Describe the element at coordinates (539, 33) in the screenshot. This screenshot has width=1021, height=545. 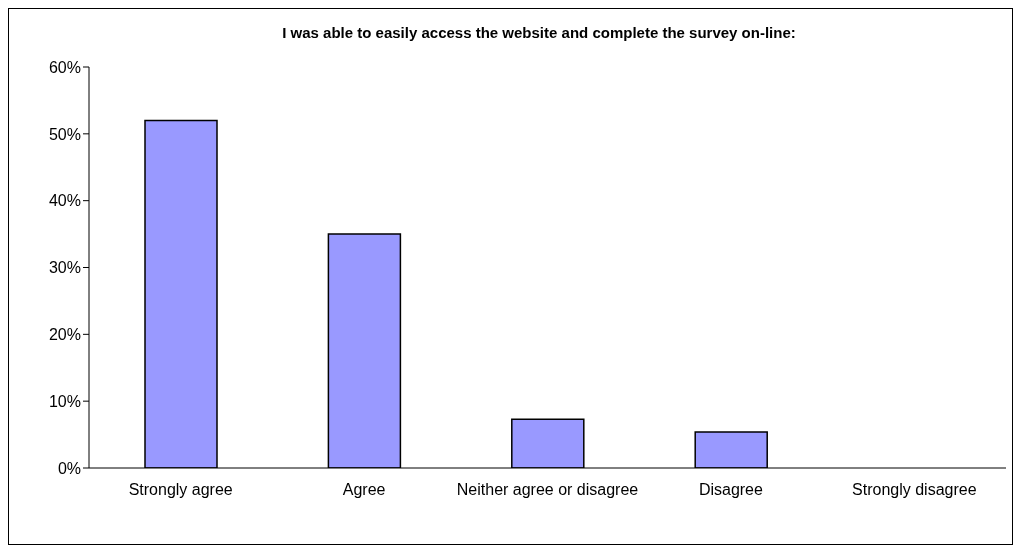
I see `chart-title: I was able to easily access the website and complete the survey on-line:` at that location.